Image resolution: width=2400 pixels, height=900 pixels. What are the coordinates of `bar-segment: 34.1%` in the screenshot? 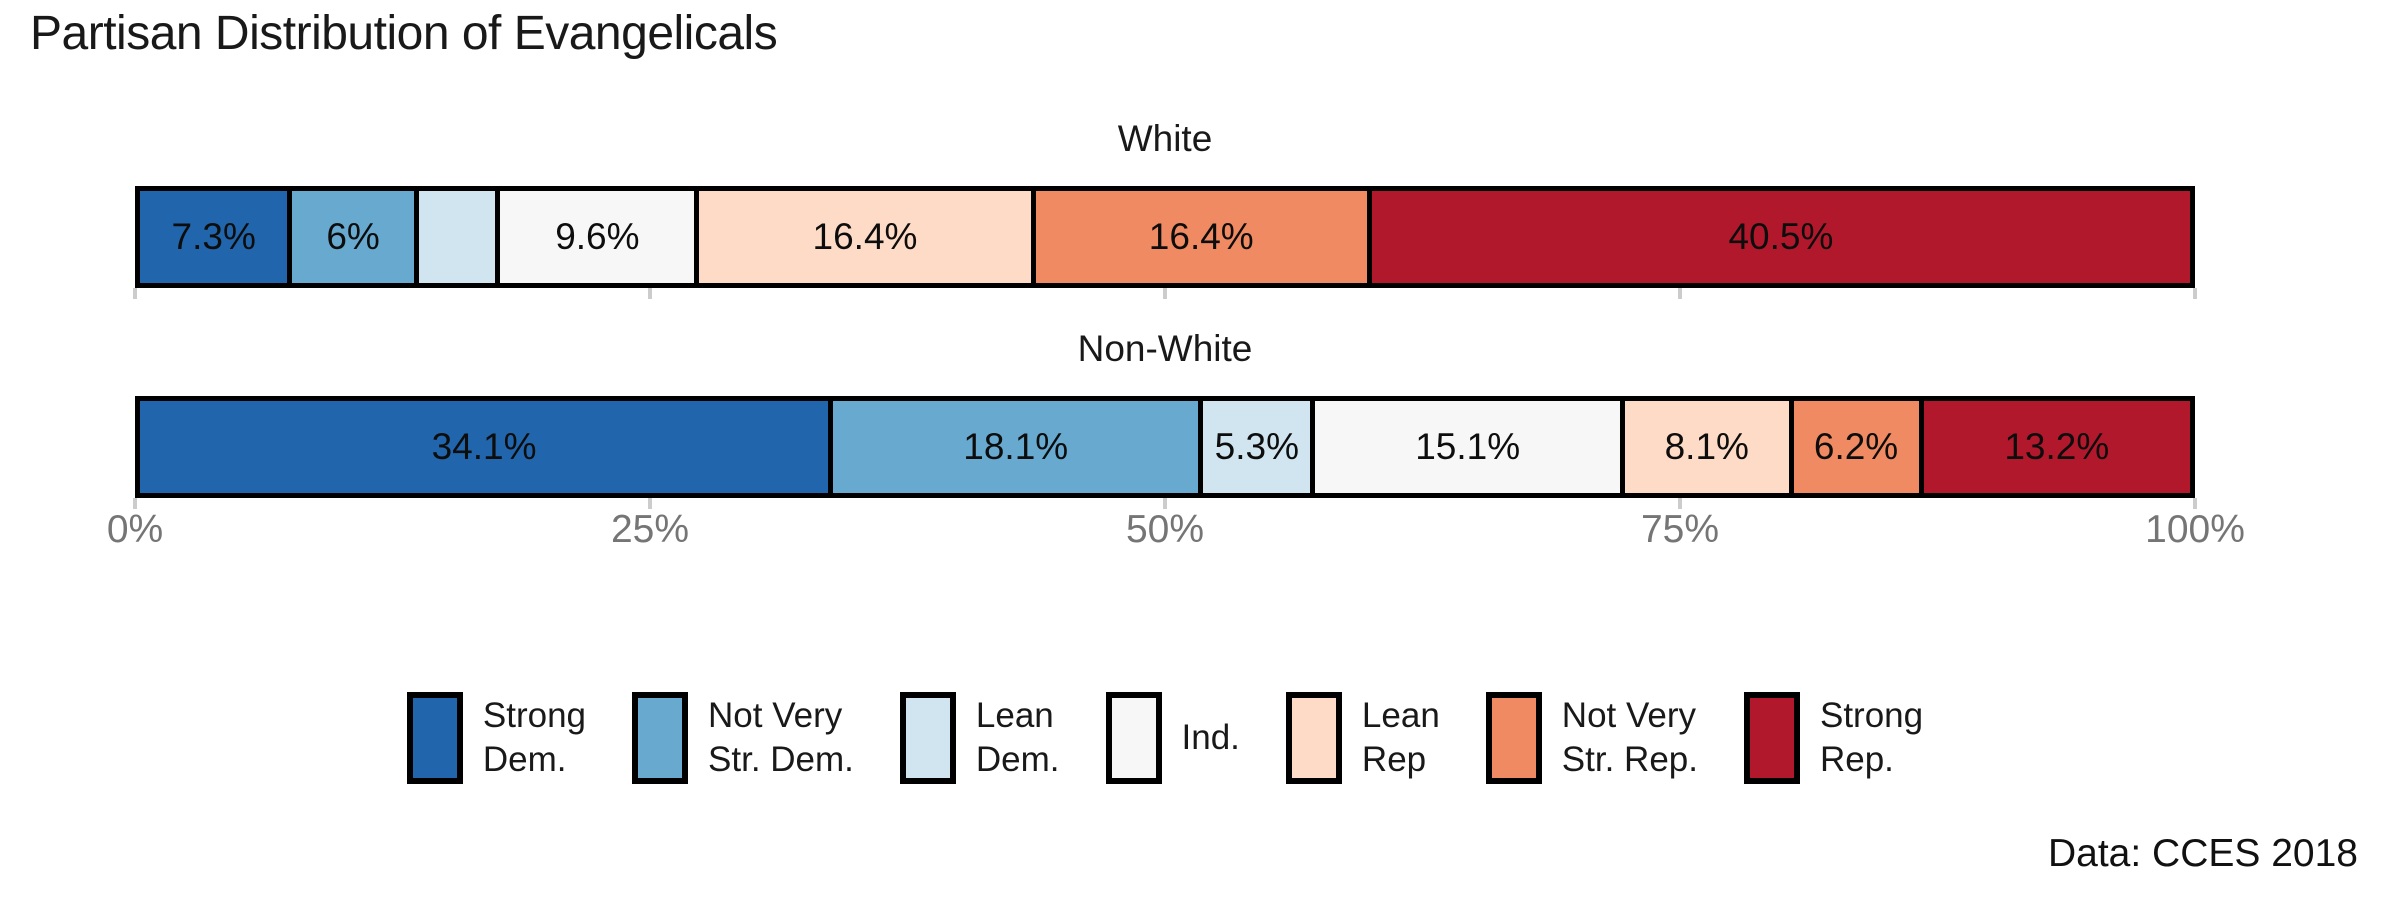 It's located at (484, 447).